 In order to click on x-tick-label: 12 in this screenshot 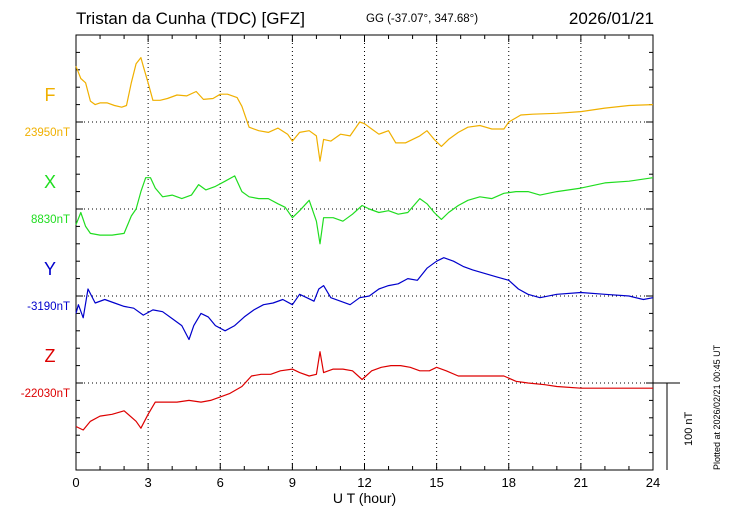, I will do `click(364, 482)`.